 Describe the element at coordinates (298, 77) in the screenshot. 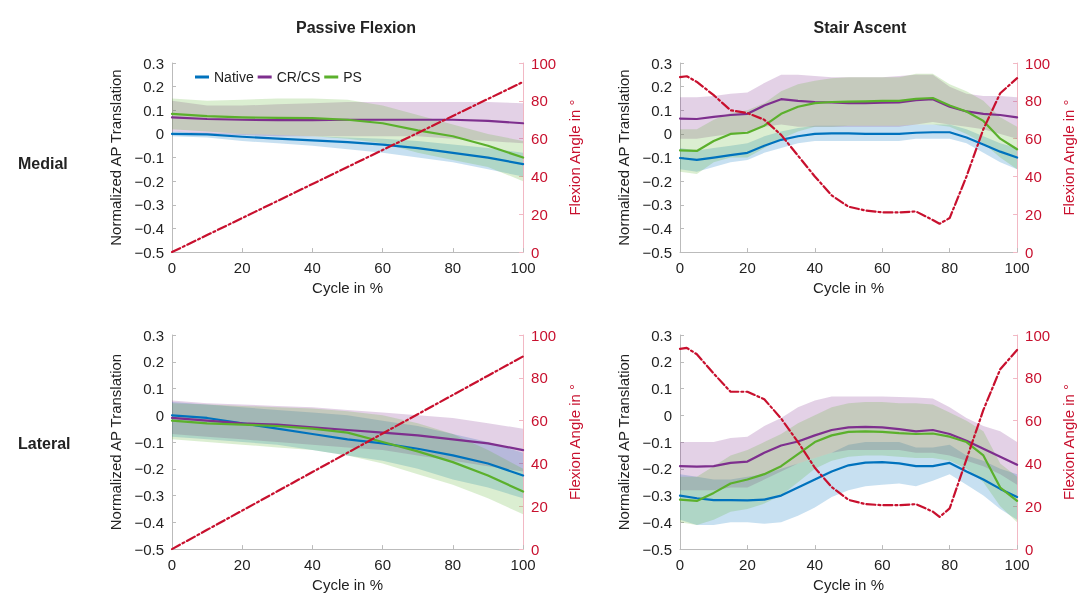

I see `legend-label: CR/CS` at that location.